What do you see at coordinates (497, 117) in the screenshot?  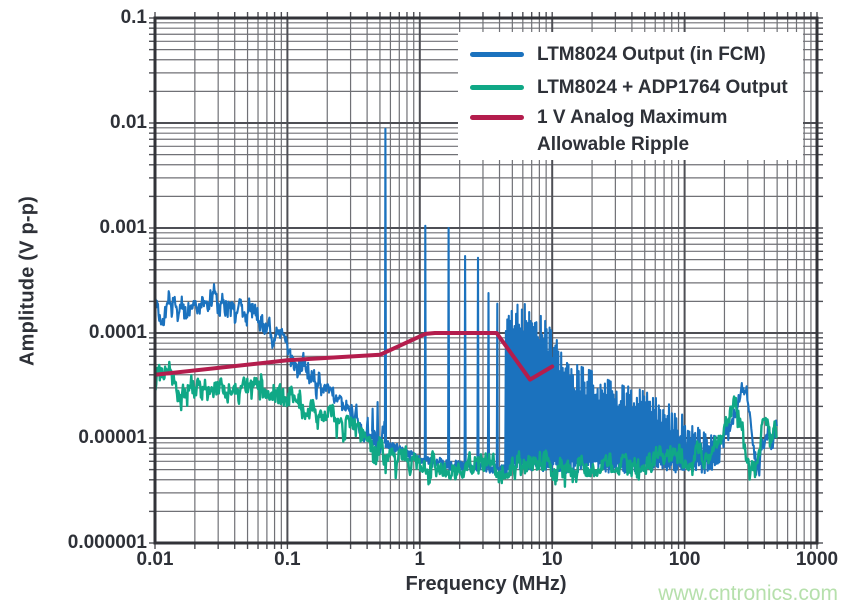 I see `legend-swatch-red-line` at bounding box center [497, 117].